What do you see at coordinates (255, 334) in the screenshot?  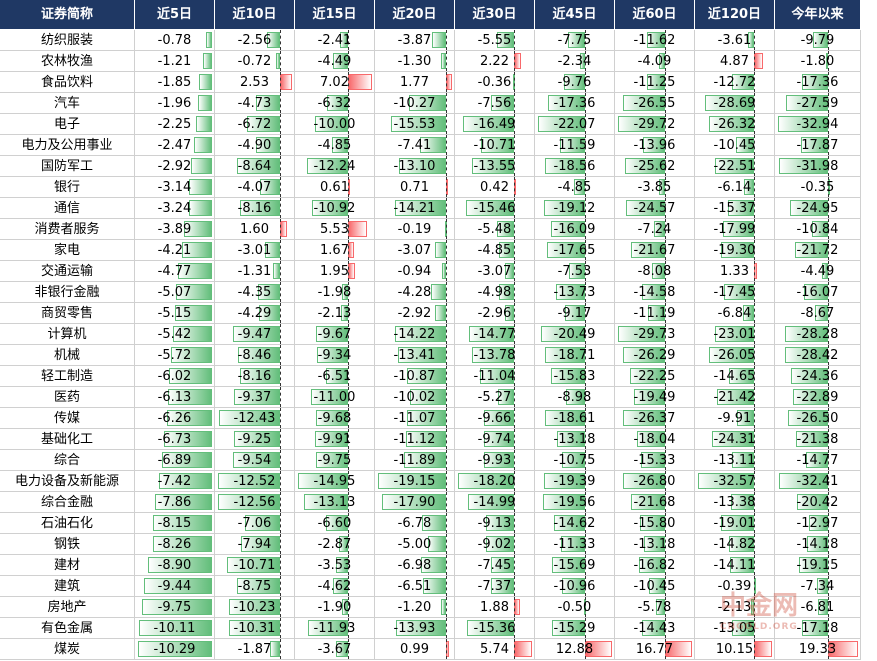 I see `value-cell: -9.47` at bounding box center [255, 334].